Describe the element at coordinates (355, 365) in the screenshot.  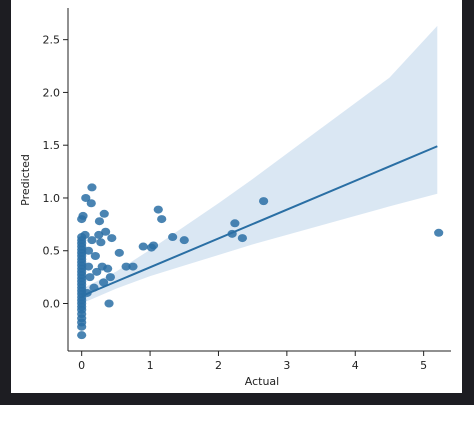
I see `x-tick-label: 4` at that location.